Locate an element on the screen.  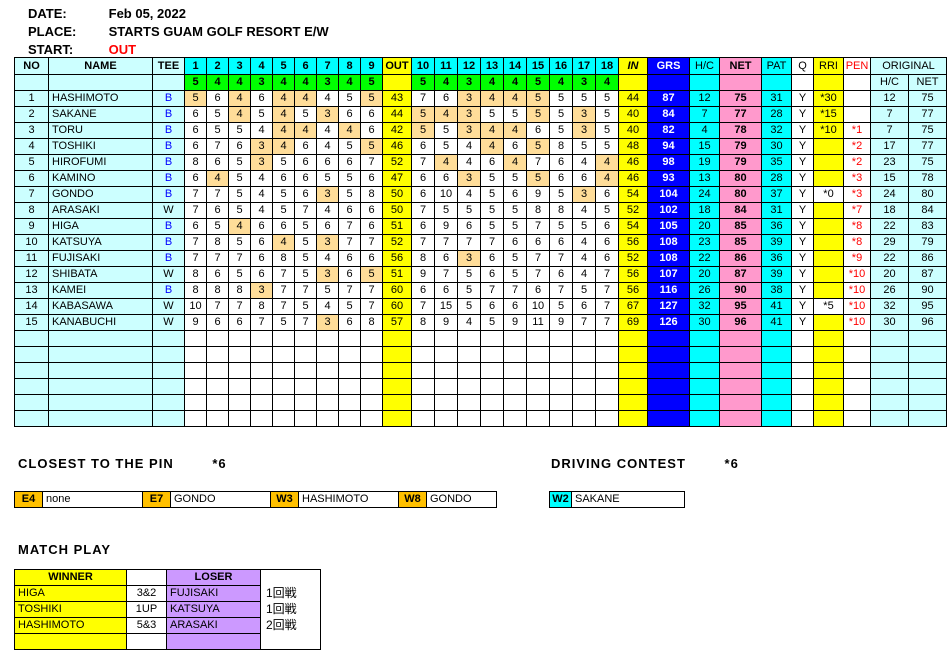
name-cell: TOSHIKI is located at coordinates (100, 146).